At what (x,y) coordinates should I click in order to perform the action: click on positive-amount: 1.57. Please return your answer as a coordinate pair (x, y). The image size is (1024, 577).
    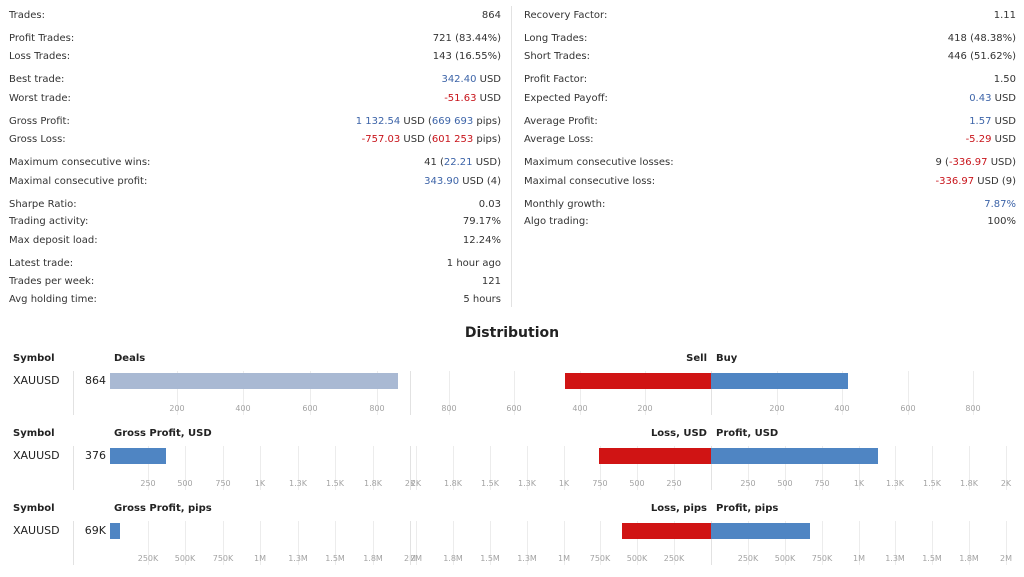
    Looking at the image, I should click on (980, 121).